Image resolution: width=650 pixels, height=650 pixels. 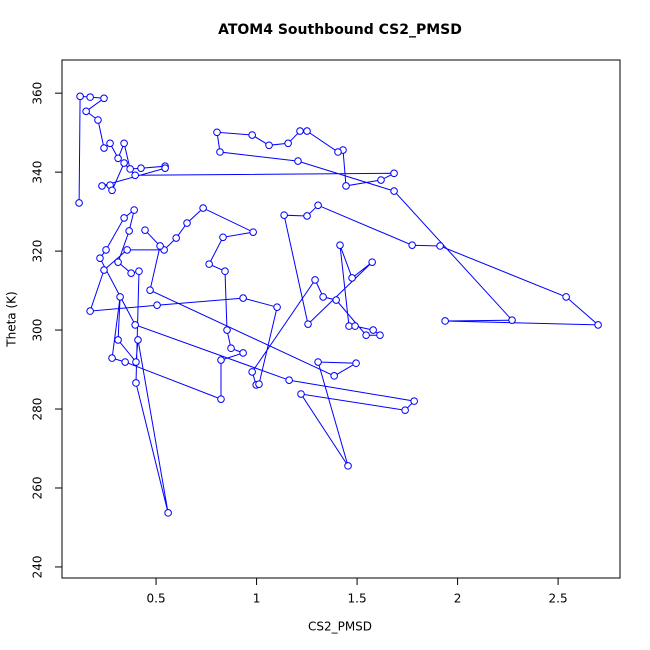 I want to click on x-axis-label: CS2_PMSD, so click(x=340, y=627).